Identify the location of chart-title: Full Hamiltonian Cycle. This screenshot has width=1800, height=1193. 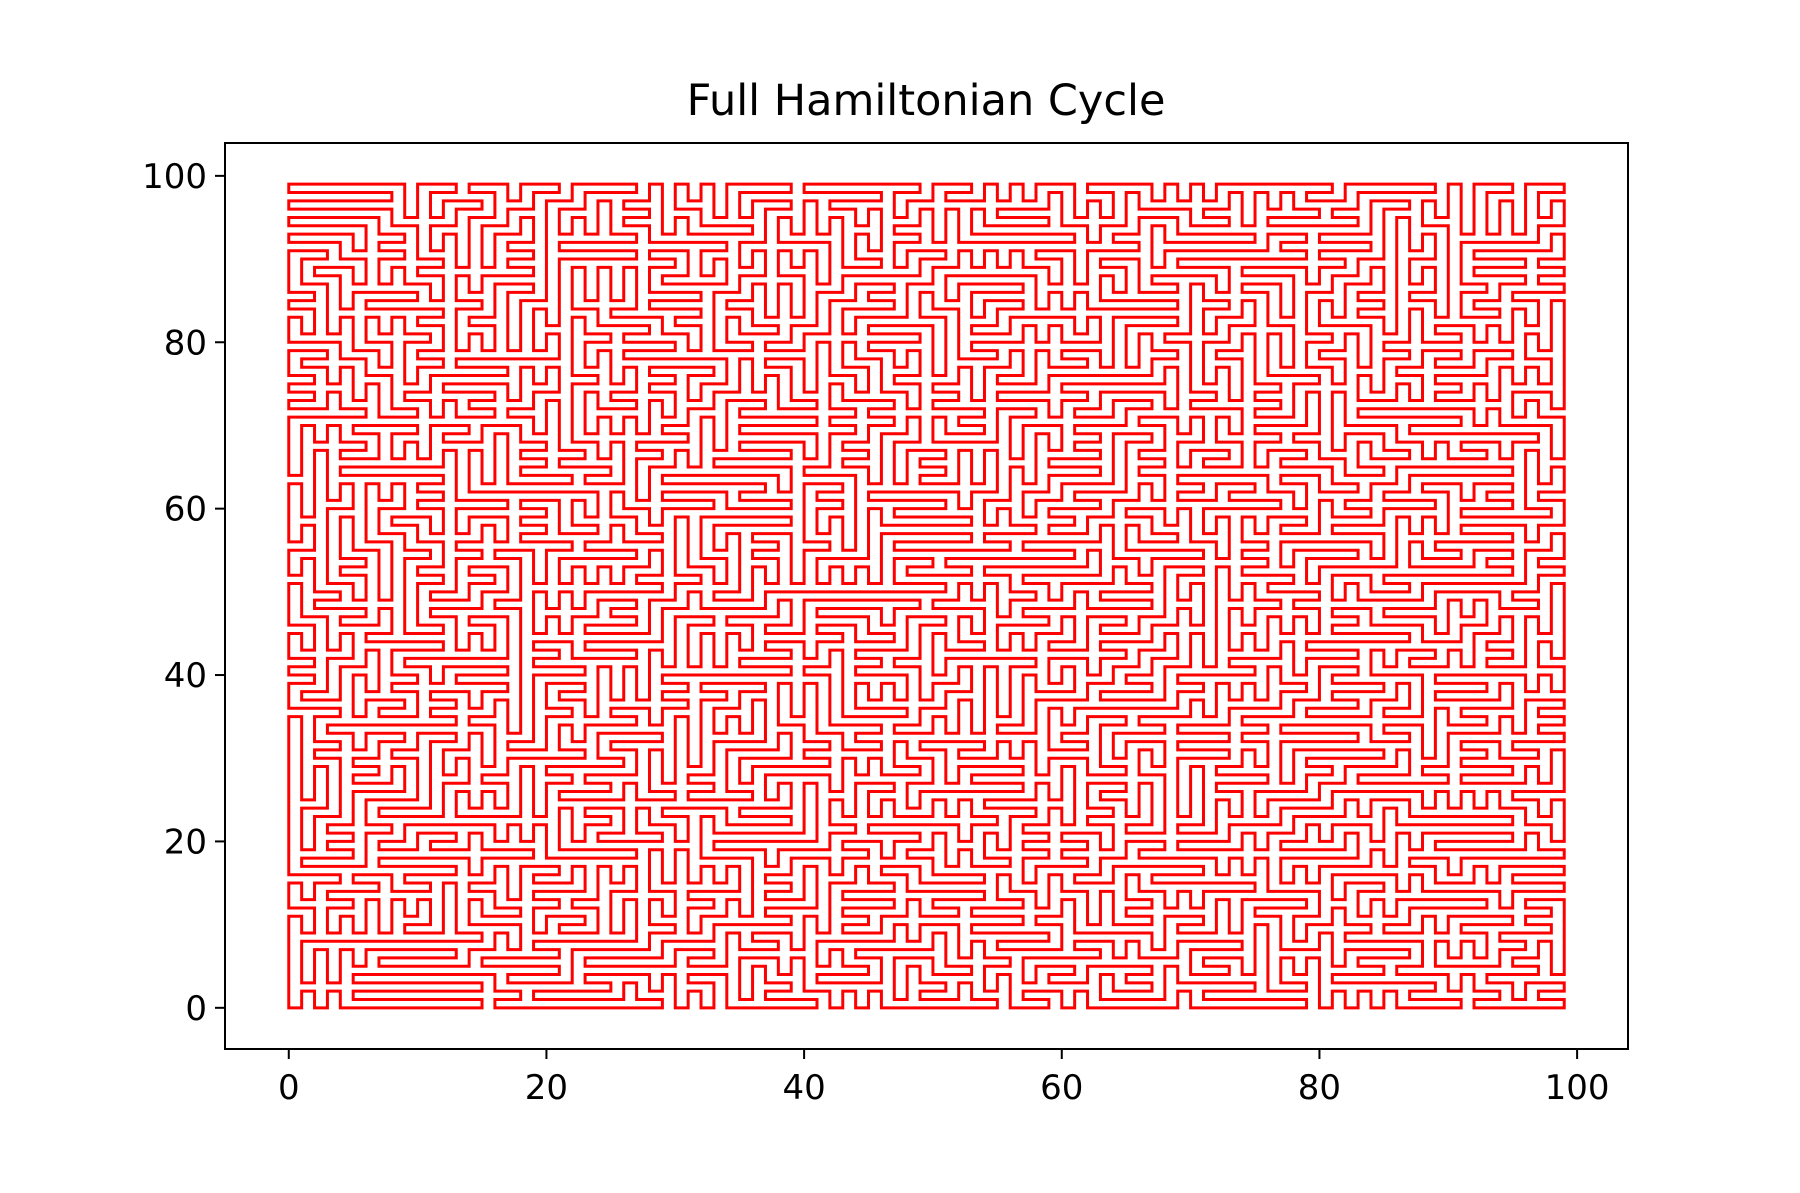
(926, 101).